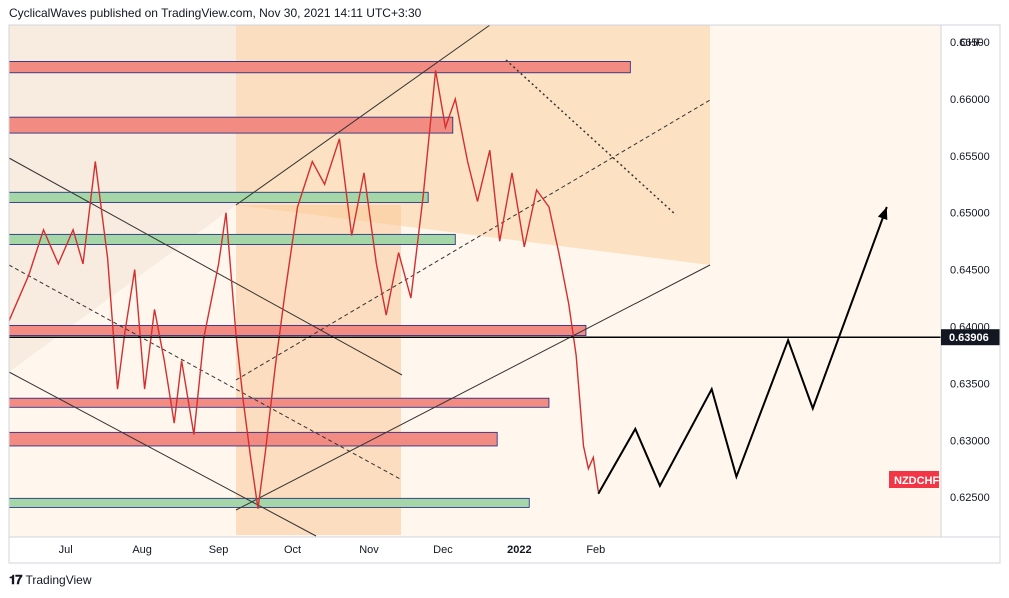 The height and width of the screenshot is (598, 1009). Describe the element at coordinates (16, 579) in the screenshot. I see `tradingview-logo-icon: 𝟏𝟕` at that location.